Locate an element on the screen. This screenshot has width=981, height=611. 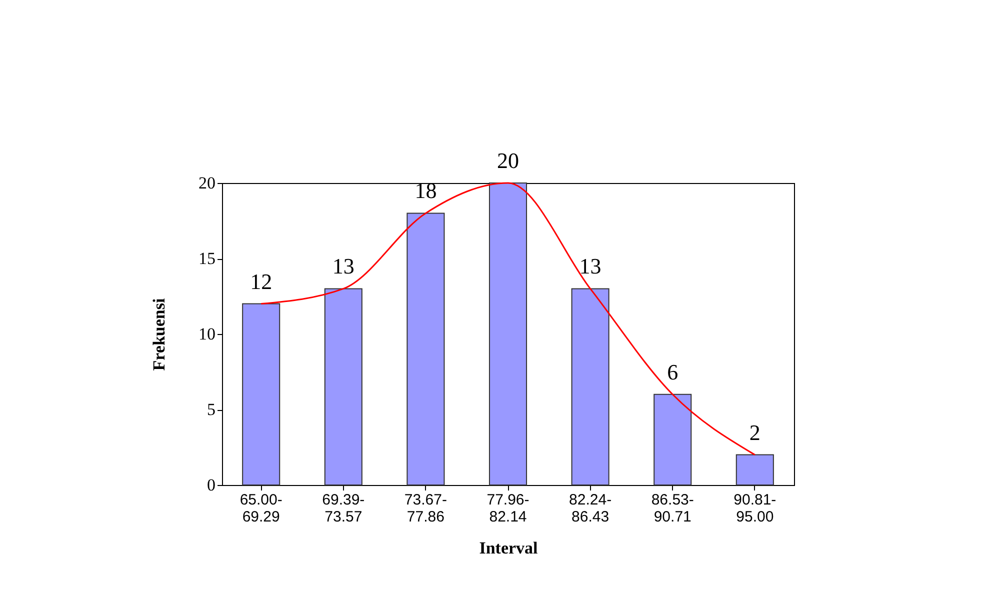
data-label: 12 is located at coordinates (261, 281).